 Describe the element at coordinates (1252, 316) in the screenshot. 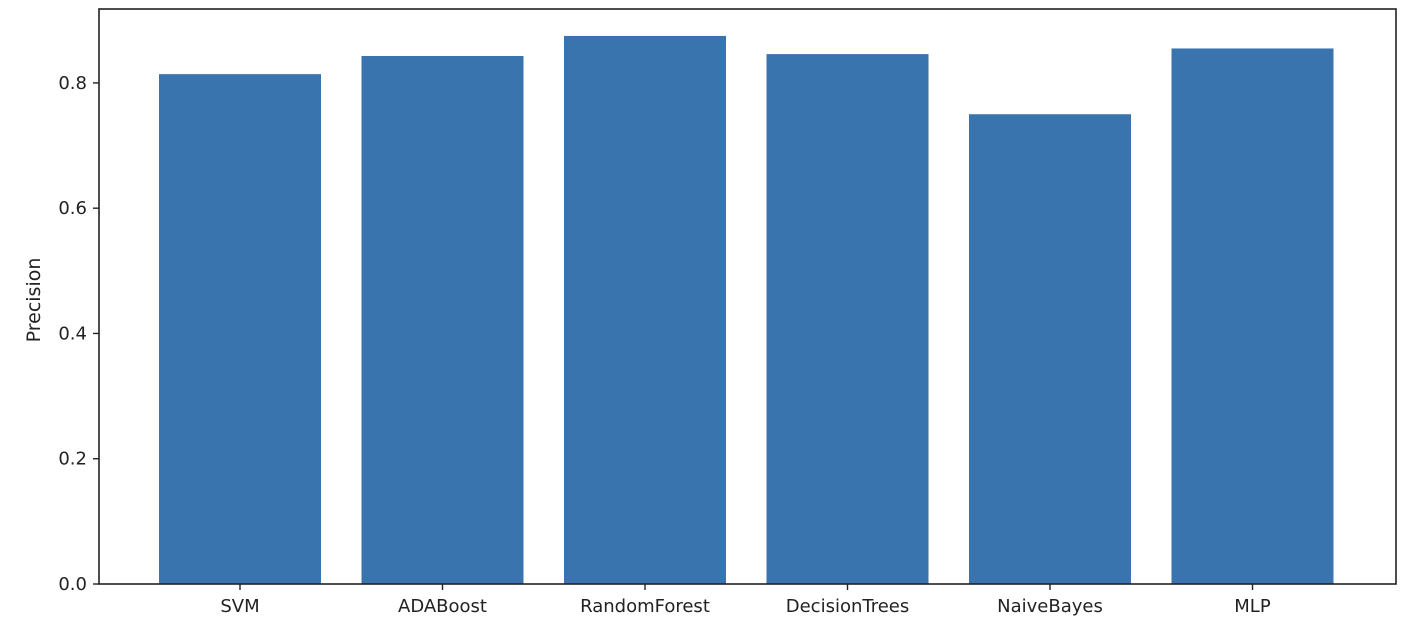

I see `bar-mlp` at that location.